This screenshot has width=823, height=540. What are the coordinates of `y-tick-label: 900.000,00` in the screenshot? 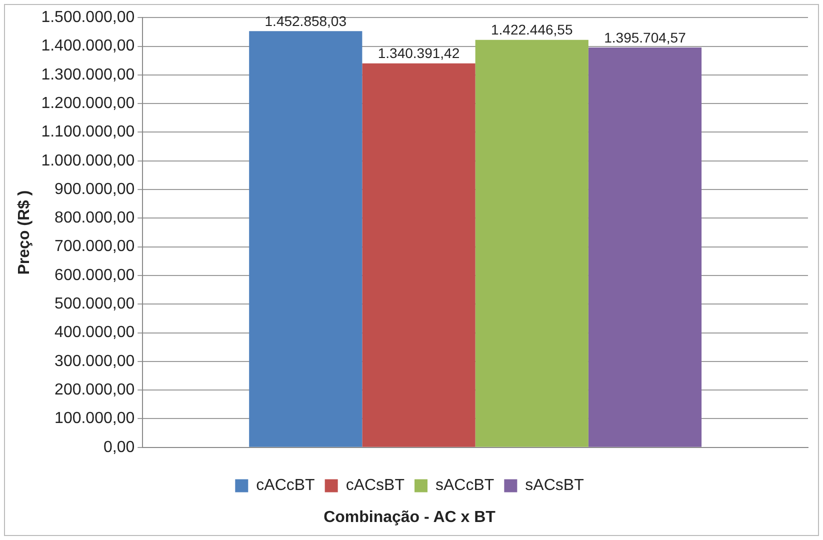 It's located at (94, 189).